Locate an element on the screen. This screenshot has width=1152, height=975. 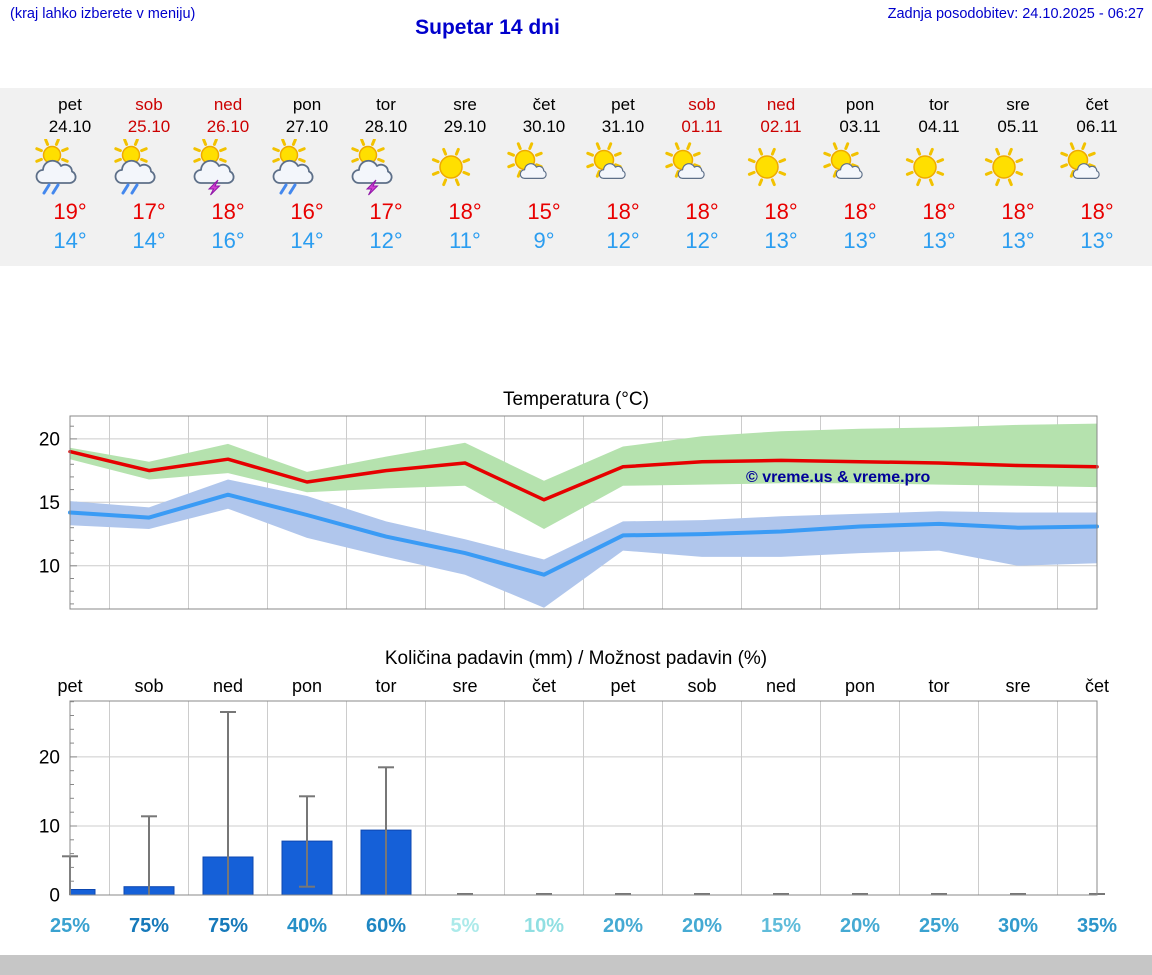
day-temp-min: 14° is located at coordinates (149, 240).